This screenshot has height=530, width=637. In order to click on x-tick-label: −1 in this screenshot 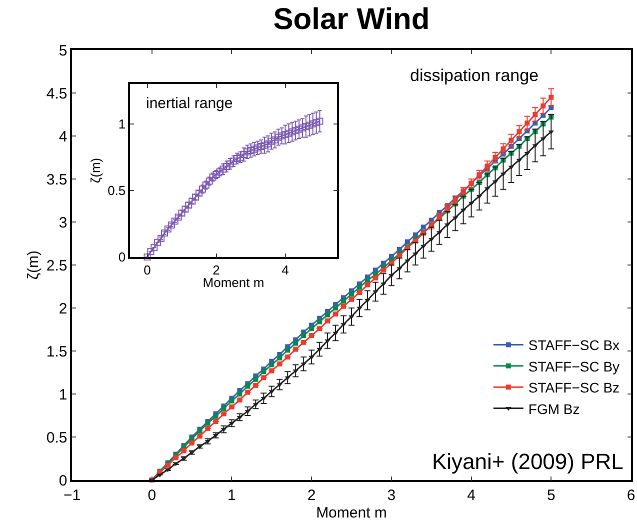, I will do `click(72, 495)`.